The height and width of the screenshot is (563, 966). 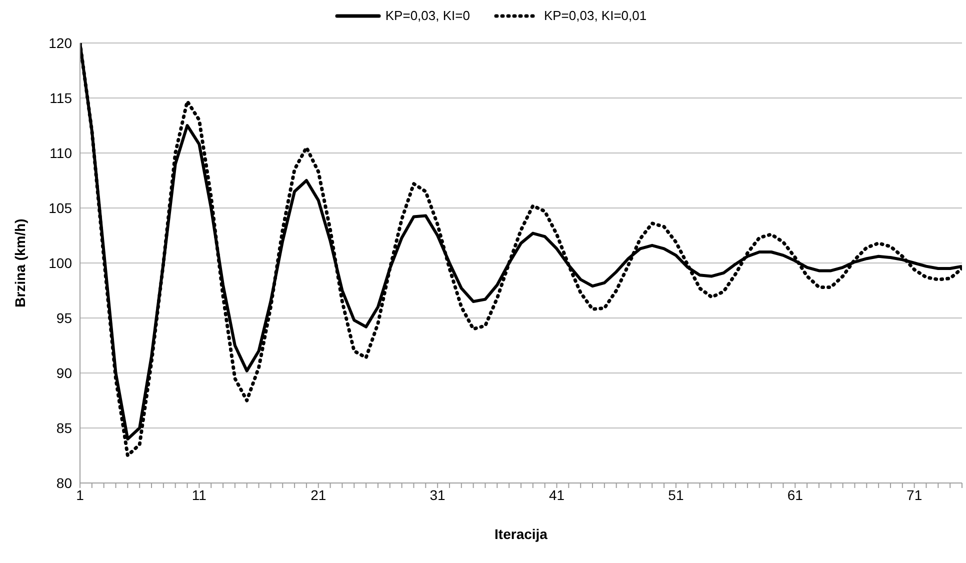 I want to click on x-tick-label: 61, so click(x=795, y=494).